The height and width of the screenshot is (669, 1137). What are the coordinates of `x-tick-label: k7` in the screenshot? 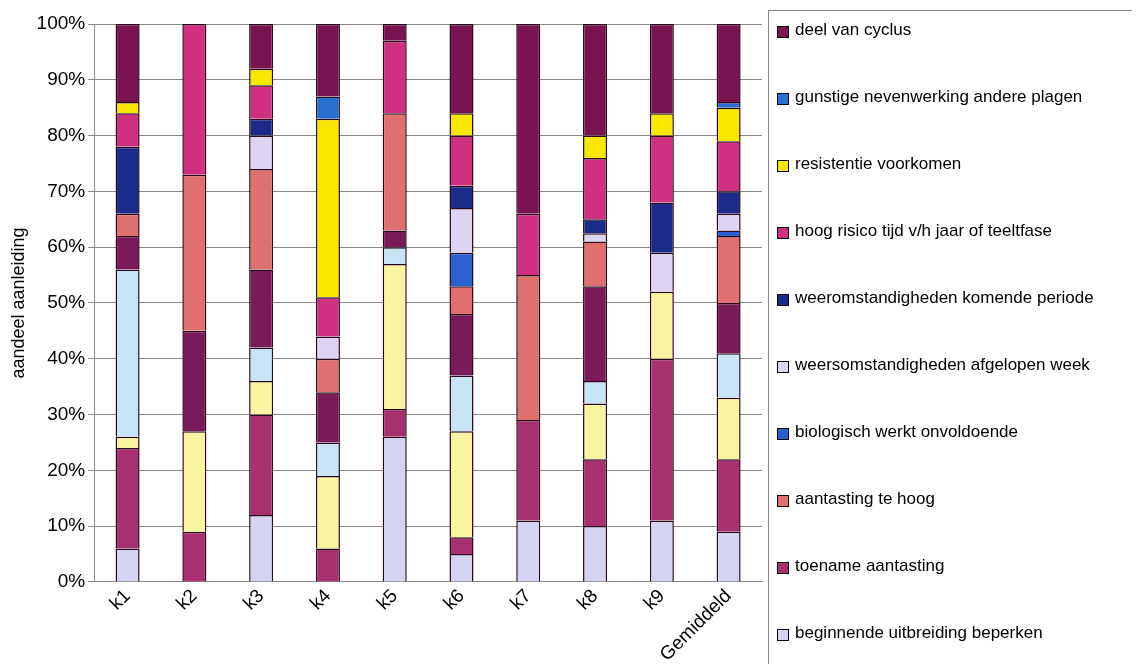 It's located at (520, 599).